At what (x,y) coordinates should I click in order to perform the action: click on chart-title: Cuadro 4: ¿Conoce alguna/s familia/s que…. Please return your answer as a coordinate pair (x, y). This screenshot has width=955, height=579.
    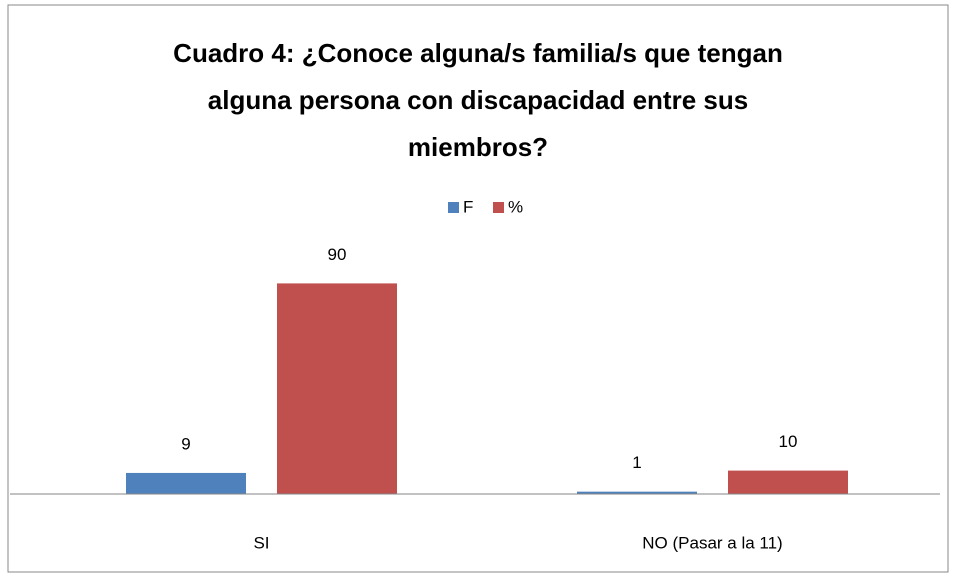
    Looking at the image, I should click on (478, 100).